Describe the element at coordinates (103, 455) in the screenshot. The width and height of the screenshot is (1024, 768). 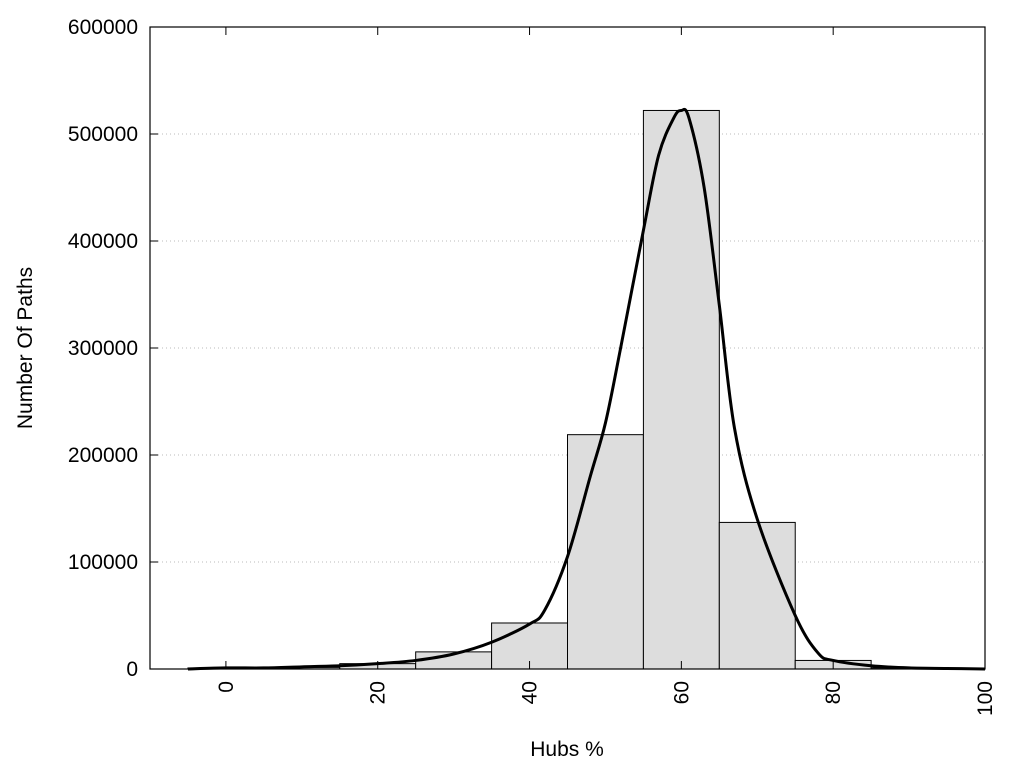
I see `y-tick-label: 200000` at that location.